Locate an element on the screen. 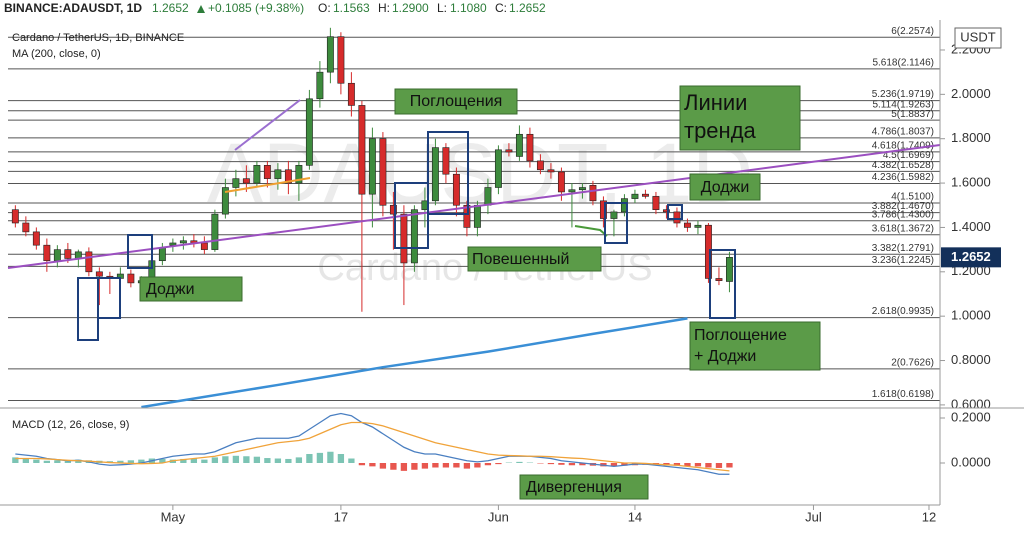  legend: MA (200, close, 0) is located at coordinates (56, 54).